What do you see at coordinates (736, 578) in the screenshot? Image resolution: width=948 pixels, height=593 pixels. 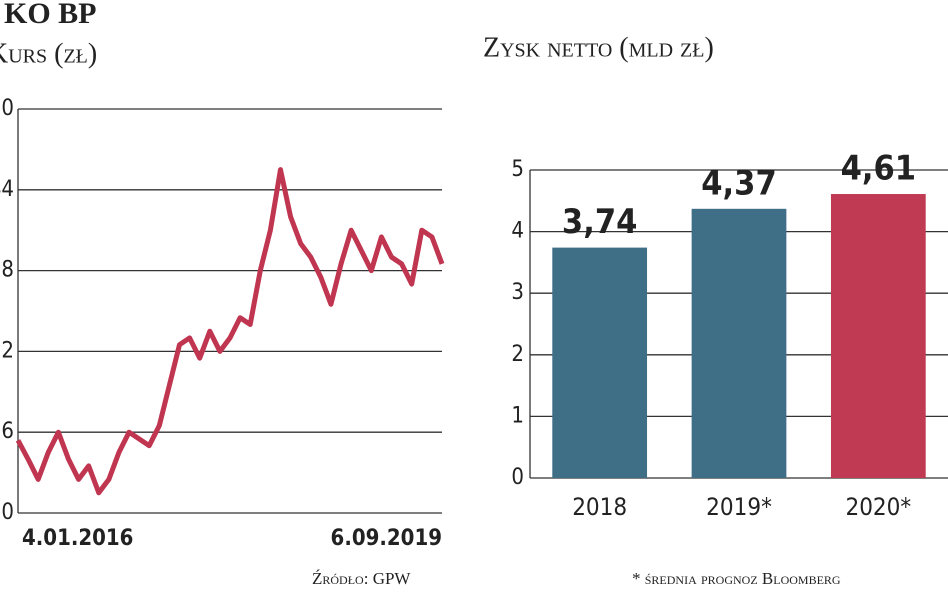 I see `note: * średnia prognoz Bloomberg` at bounding box center [736, 578].